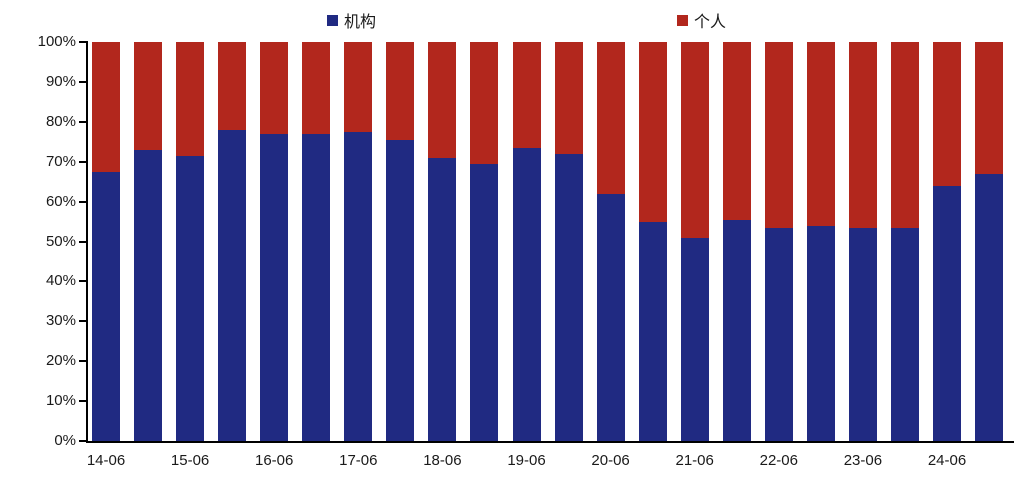  What do you see at coordinates (442, 460) in the screenshot?
I see `x-axis-tick-label: 18-06` at bounding box center [442, 460].